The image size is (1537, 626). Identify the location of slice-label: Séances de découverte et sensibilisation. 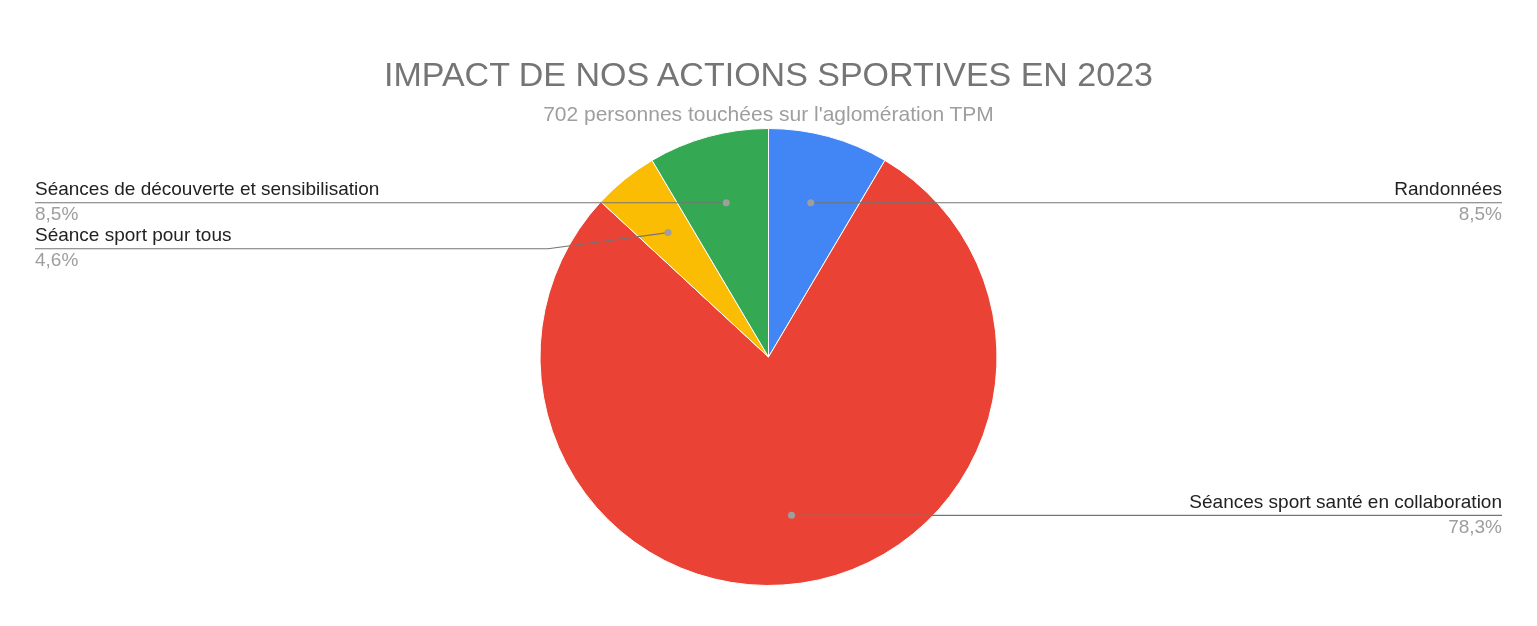
(207, 189).